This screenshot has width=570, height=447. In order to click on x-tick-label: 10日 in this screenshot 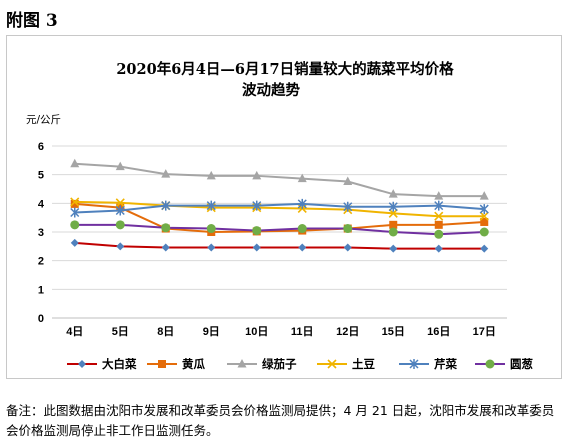, I will do `click(256, 331)`.